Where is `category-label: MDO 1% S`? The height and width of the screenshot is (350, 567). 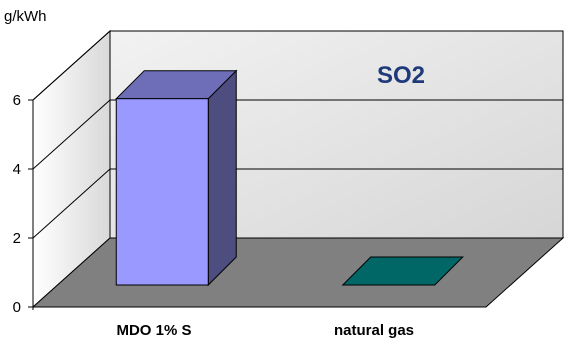
category-label: MDO 1% S is located at coordinates (153, 330).